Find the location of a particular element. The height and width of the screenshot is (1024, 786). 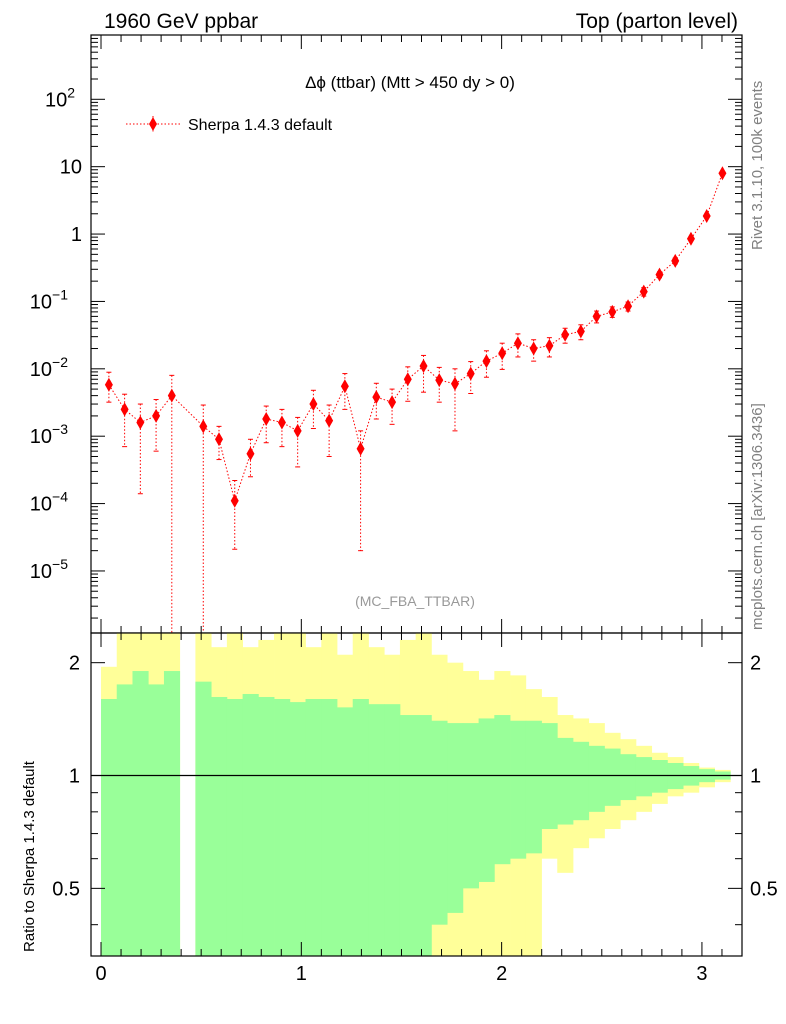

main-ytick-label: 10² is located at coordinates (60, 97).